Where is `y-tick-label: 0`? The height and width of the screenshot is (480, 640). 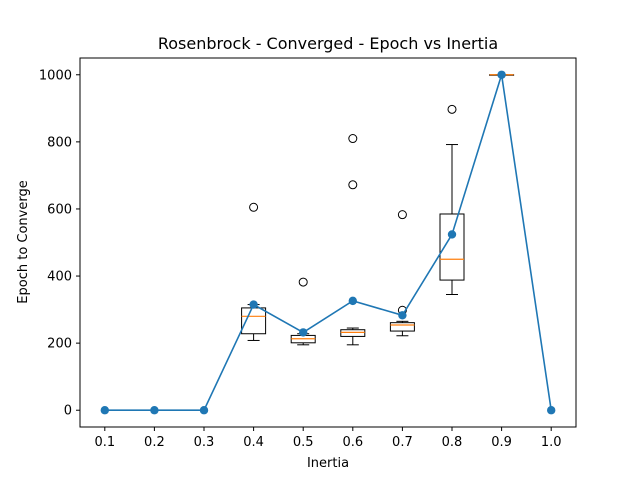 y-tick-label: 0 is located at coordinates (68, 411).